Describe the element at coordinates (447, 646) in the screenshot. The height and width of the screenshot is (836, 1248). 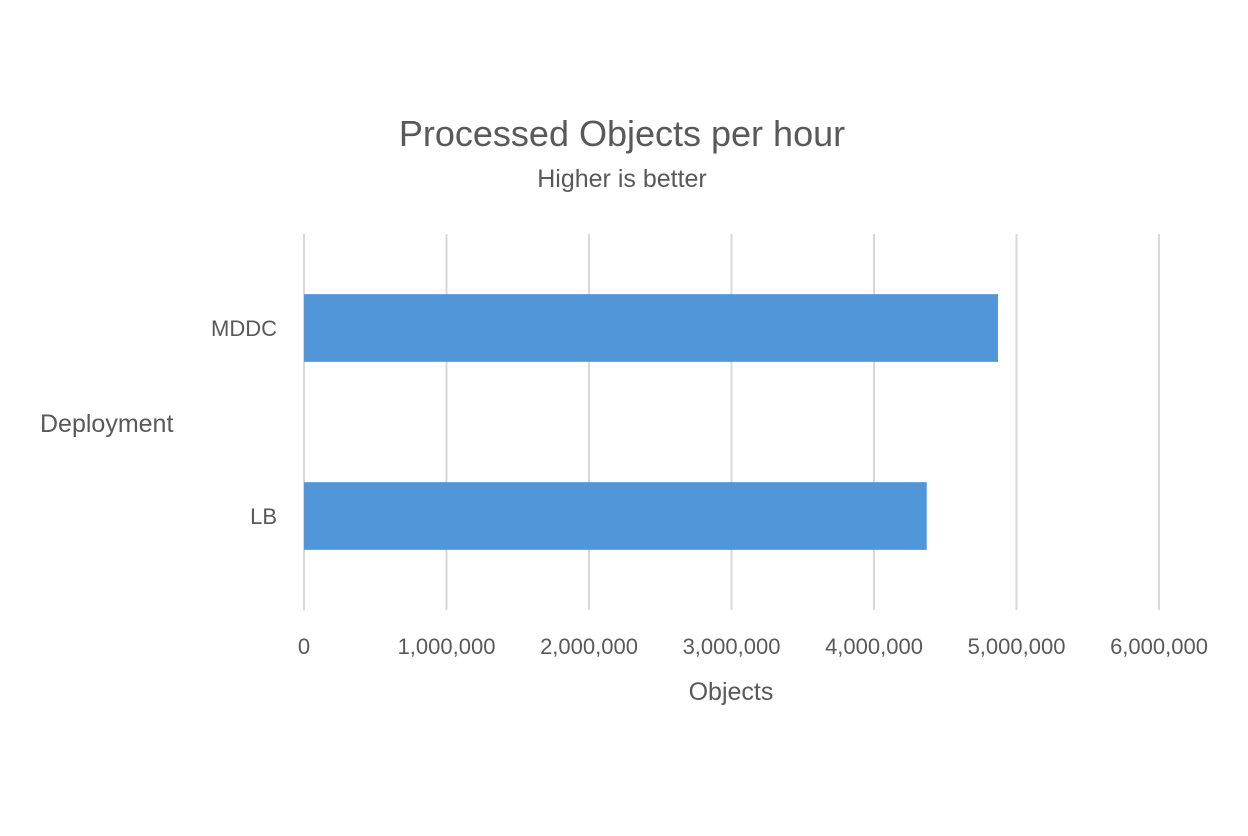
I see `x-tick-label: 1,000,000` at that location.